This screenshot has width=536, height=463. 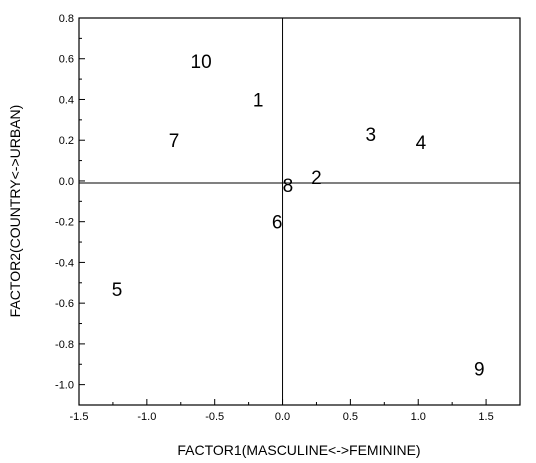 I want to click on data-point-3: 3, so click(x=370, y=135).